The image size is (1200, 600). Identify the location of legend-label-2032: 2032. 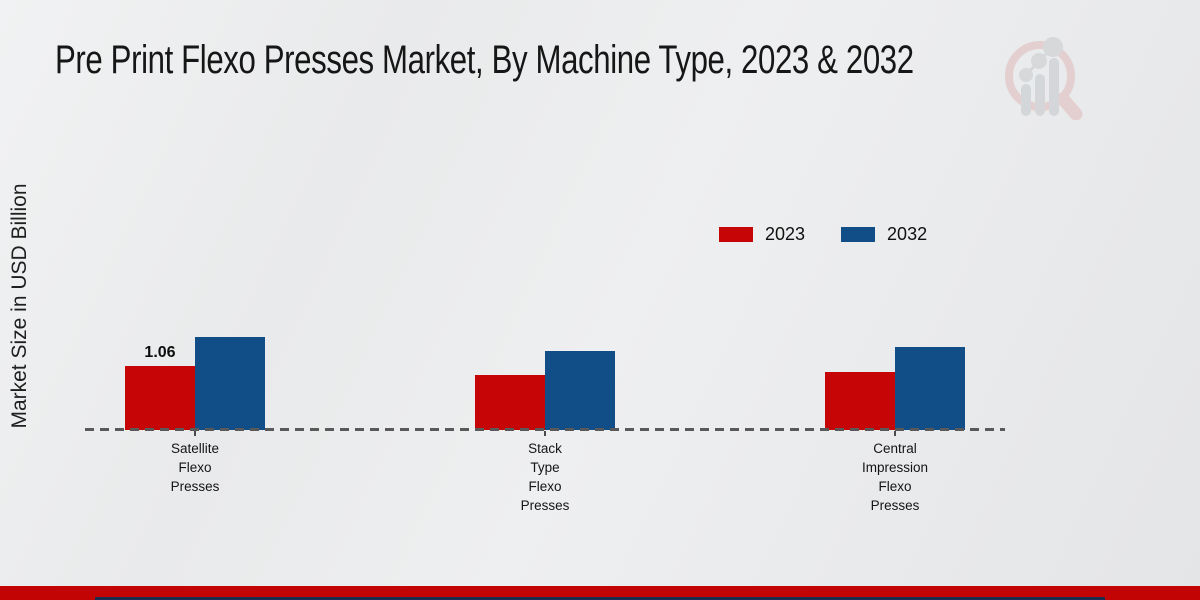
(907, 234).